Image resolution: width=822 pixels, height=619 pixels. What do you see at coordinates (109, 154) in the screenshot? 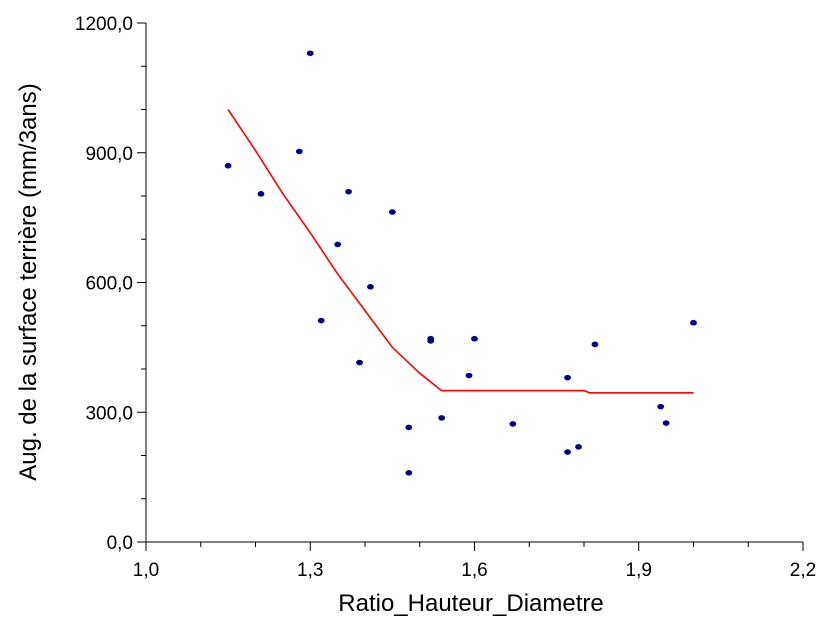
I see `y-tick-label: 900,0` at bounding box center [109, 154].